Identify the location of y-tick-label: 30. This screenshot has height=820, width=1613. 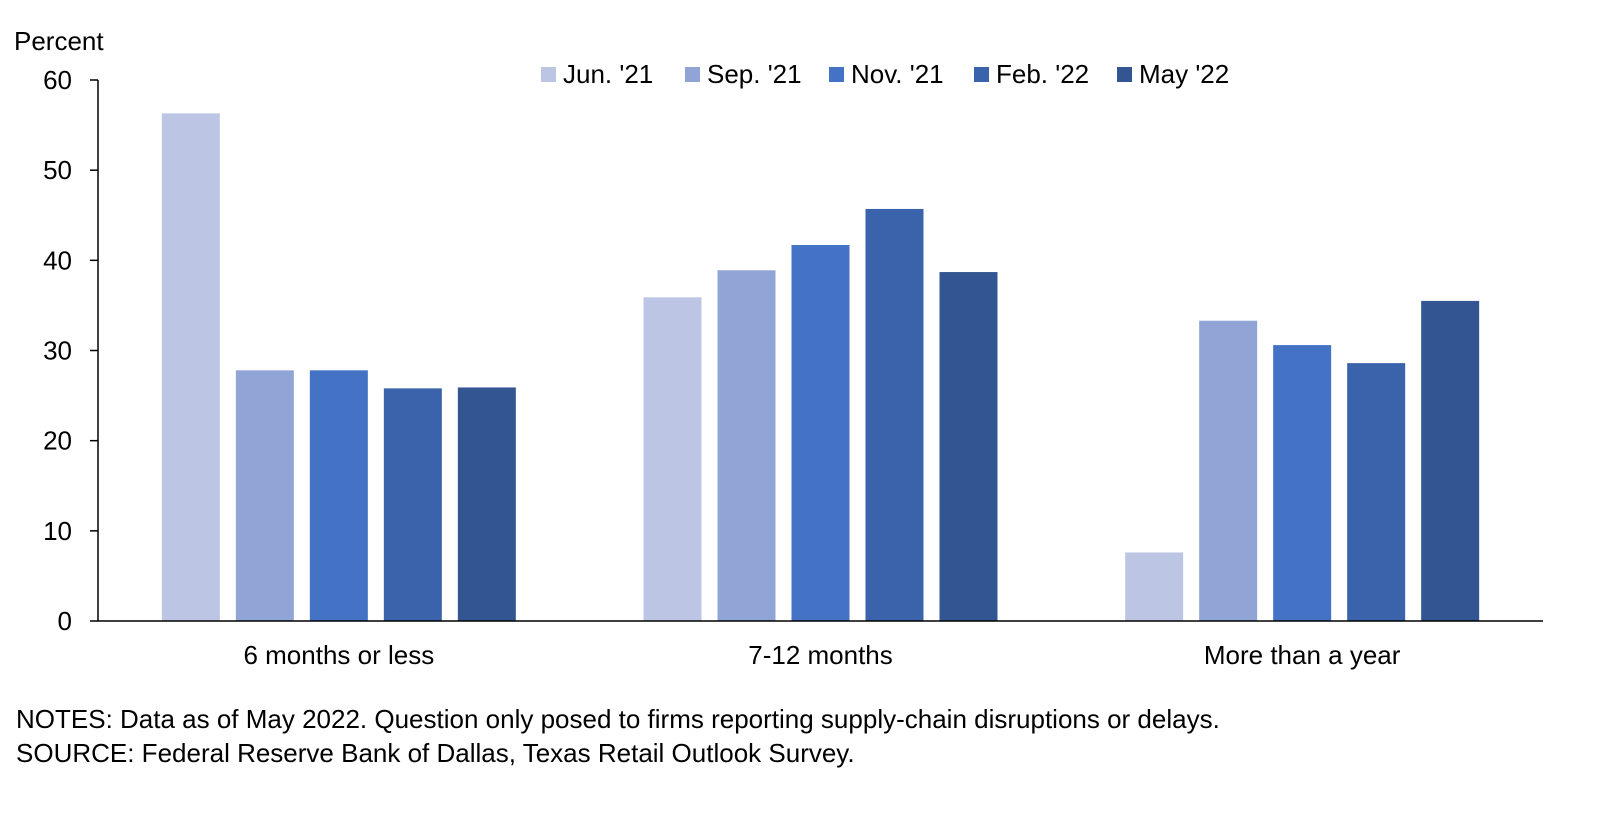
(57, 351).